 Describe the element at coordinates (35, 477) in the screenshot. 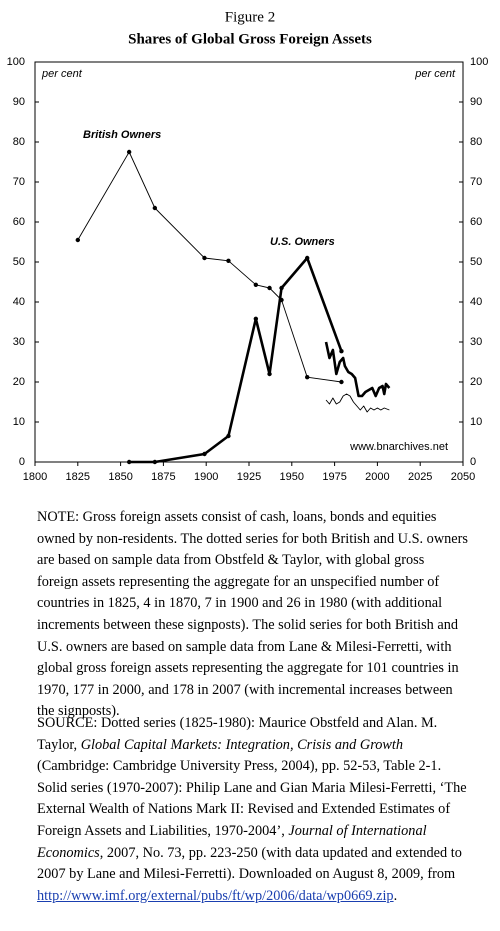

I see `x-tick-label: 1800` at that location.